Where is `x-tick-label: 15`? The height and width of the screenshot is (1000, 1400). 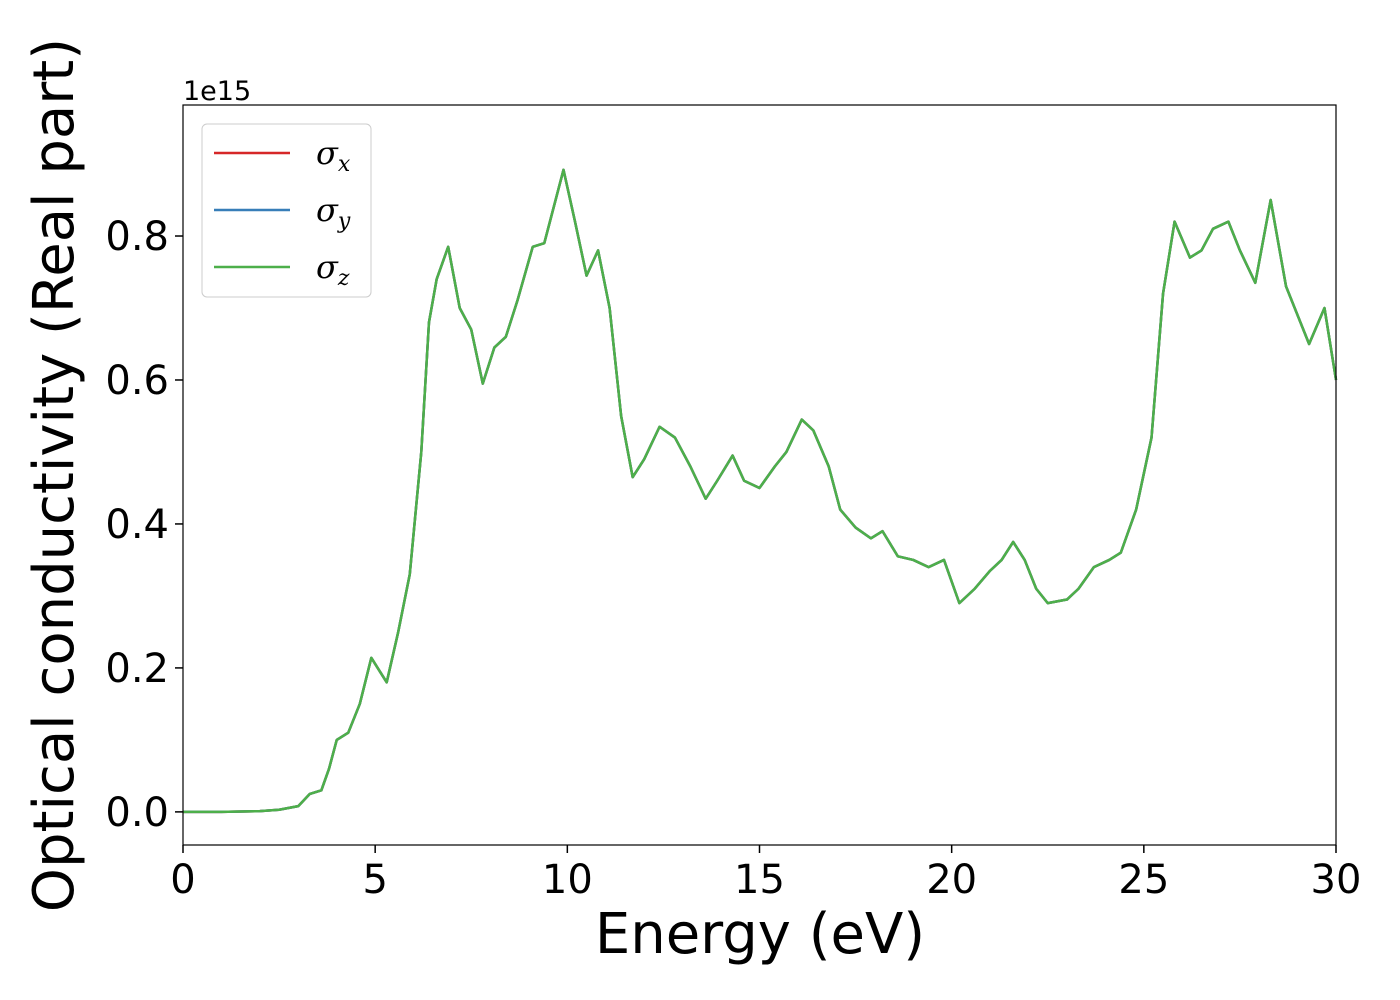 x-tick-label: 15 is located at coordinates (759, 880).